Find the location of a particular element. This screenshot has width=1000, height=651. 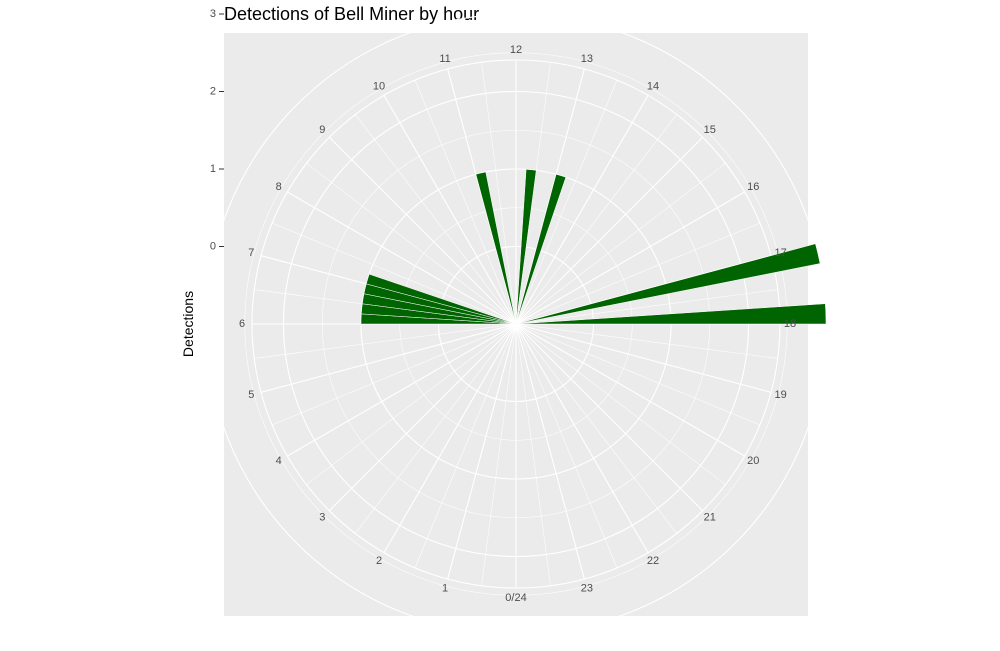

y-tick-label: 2 is located at coordinates (213, 91).